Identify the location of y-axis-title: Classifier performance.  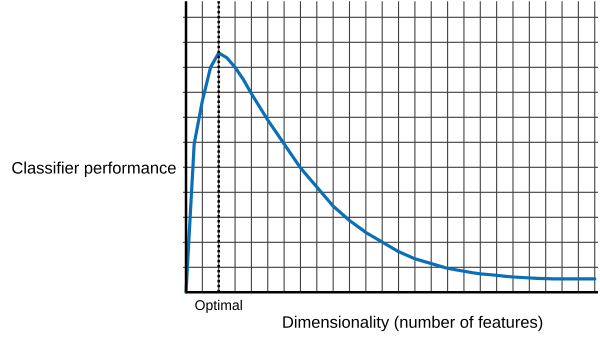
(94, 169).